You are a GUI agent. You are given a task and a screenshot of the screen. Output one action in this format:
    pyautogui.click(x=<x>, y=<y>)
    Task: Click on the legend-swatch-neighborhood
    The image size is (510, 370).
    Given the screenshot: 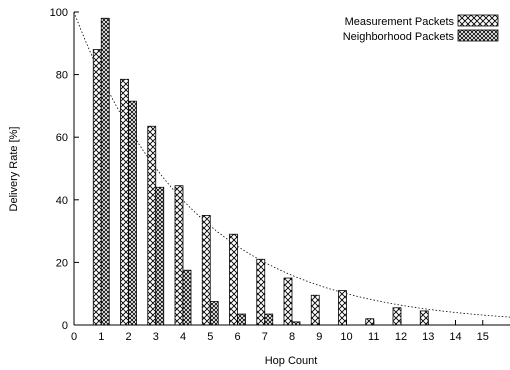 What is the action you would take?
    pyautogui.click(x=478, y=35)
    